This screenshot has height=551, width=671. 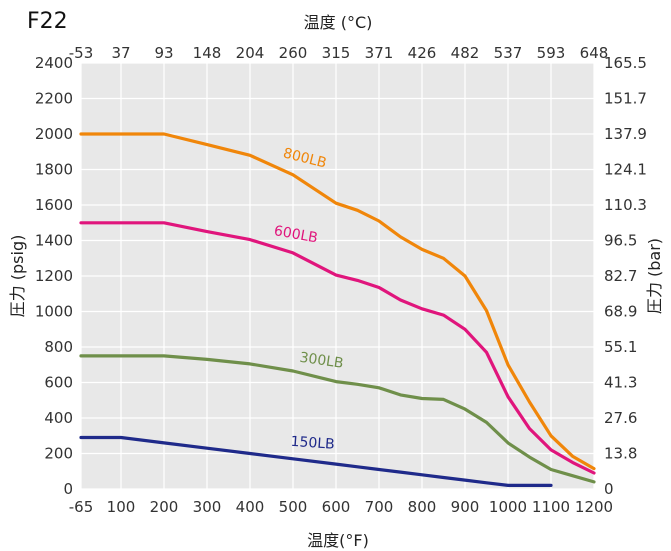 What do you see at coordinates (625, 134) in the screenshot?
I see `y2-tick-label: 137.9` at bounding box center [625, 134].